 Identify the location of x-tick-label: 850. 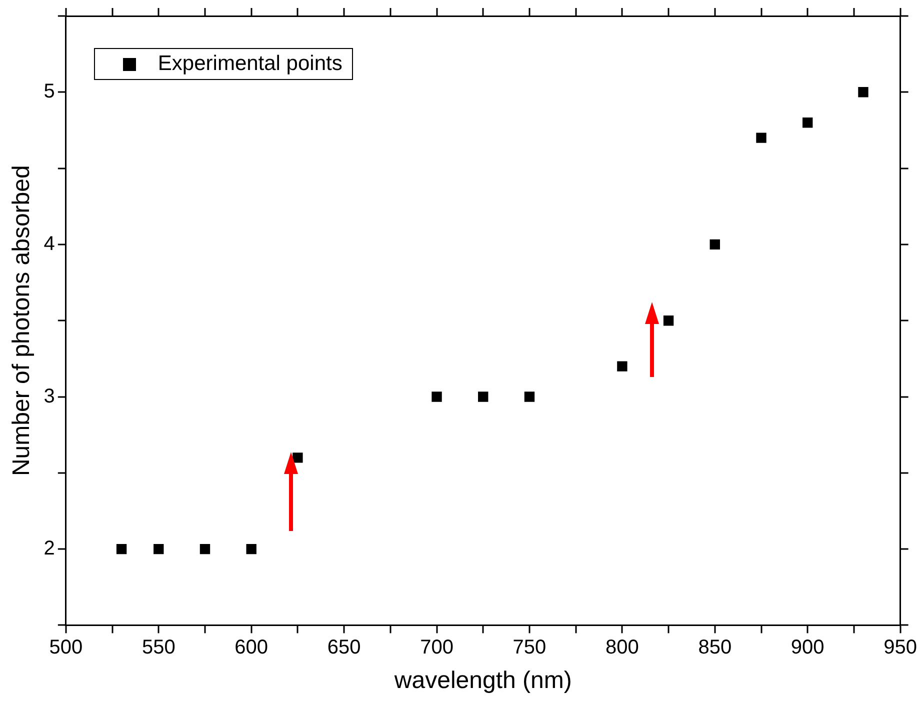
(715, 647).